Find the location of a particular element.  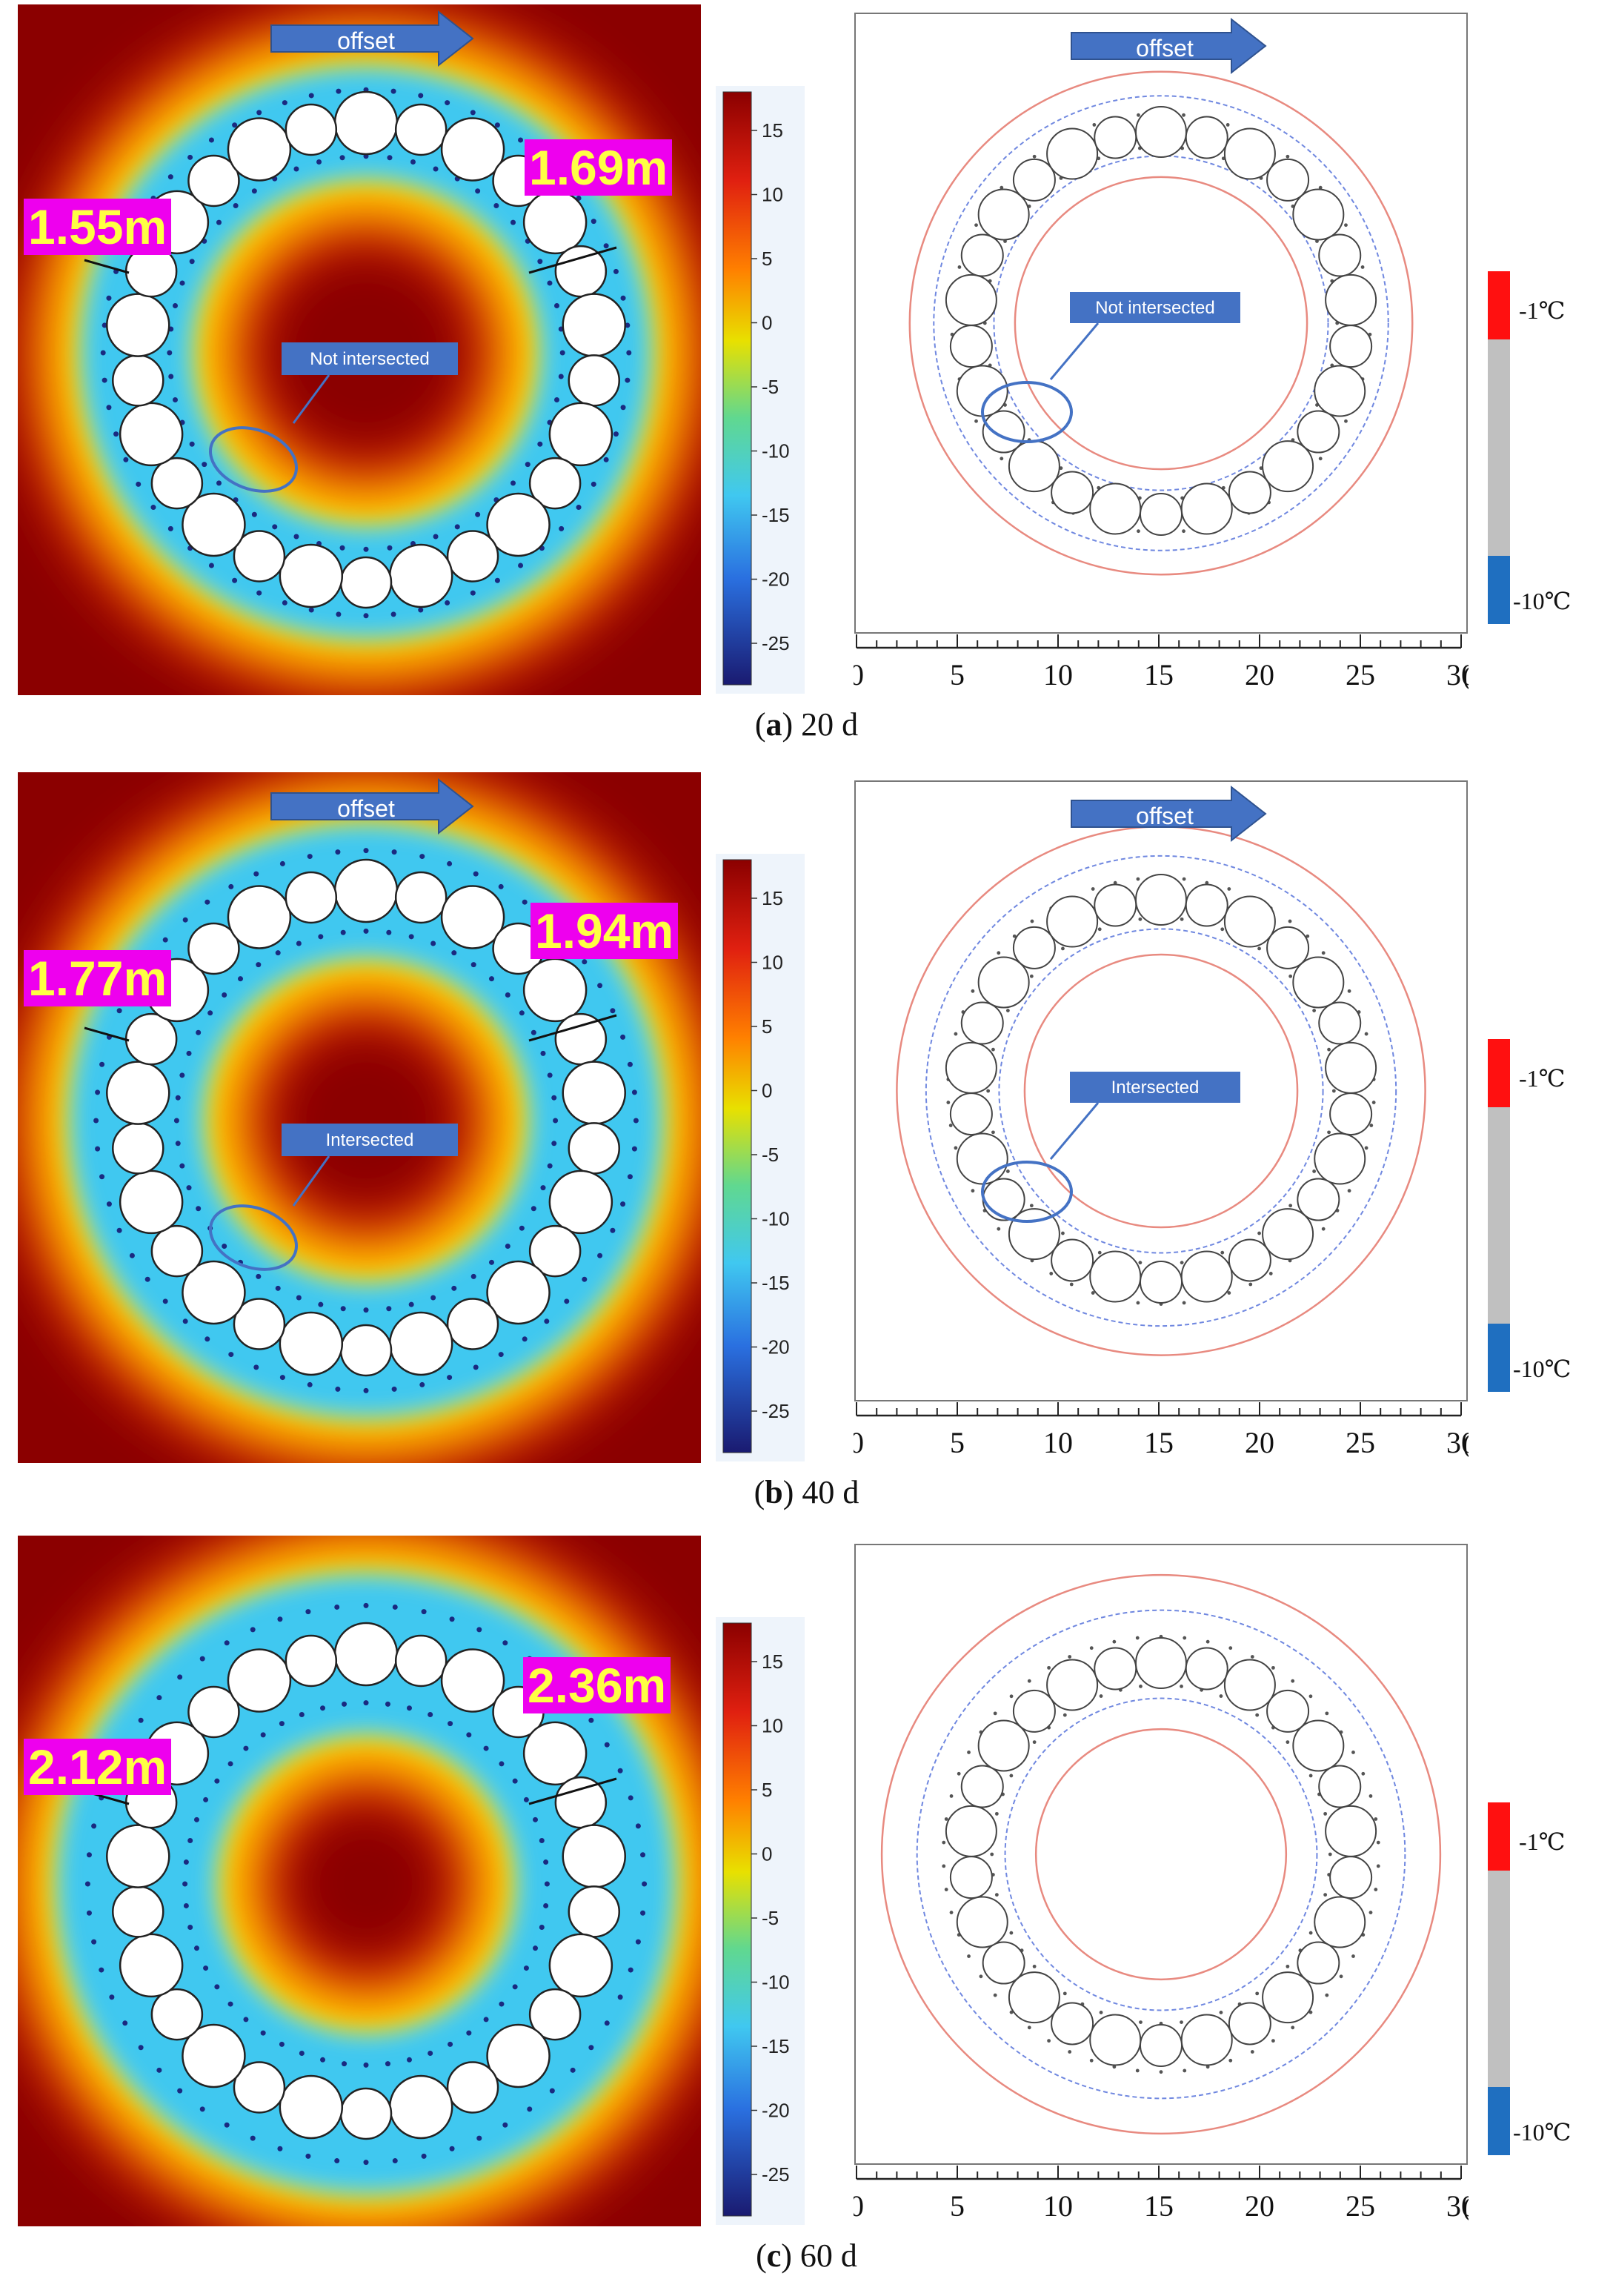

caption-time: ) 20 d is located at coordinates (820, 724).